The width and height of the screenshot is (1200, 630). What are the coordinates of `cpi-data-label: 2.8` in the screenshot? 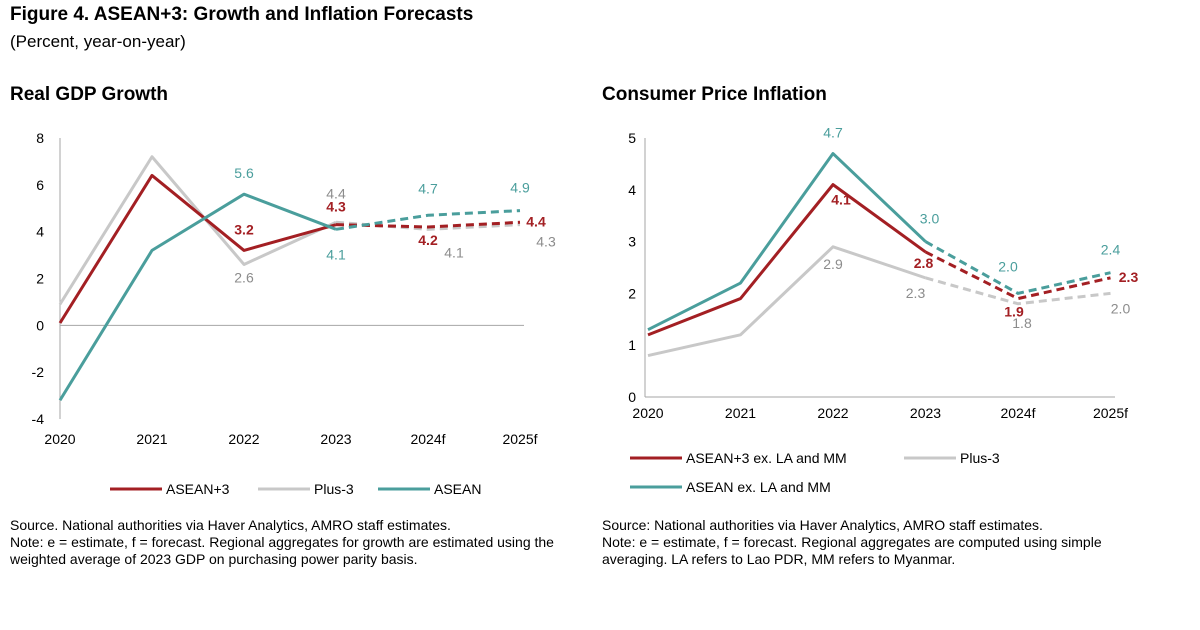 It's located at (924, 263).